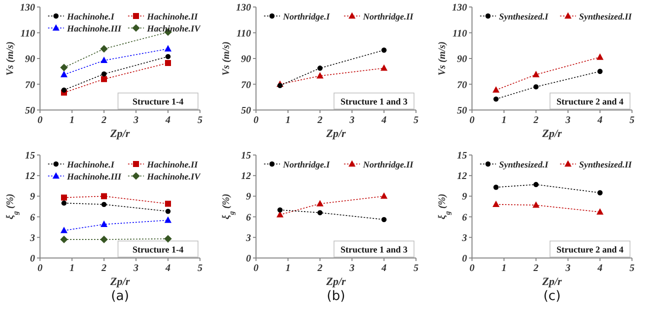 This screenshot has height=329, width=648. What do you see at coordinates (120, 296) in the screenshot?
I see `text: (a)` at bounding box center [120, 296].